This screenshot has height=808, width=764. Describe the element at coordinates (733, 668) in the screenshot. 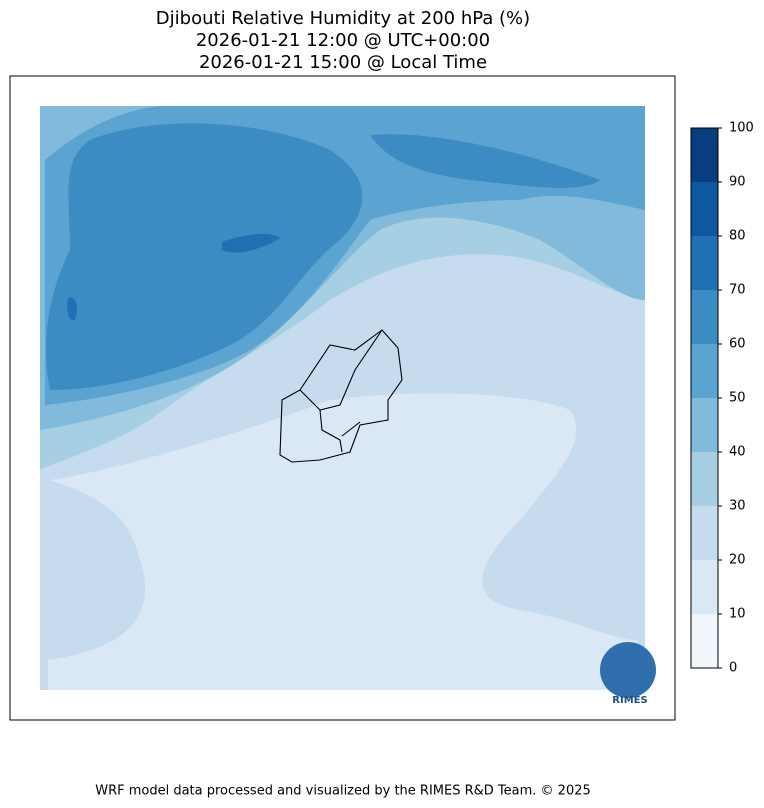

I see `colorbar-tick-label: 0` at that location.